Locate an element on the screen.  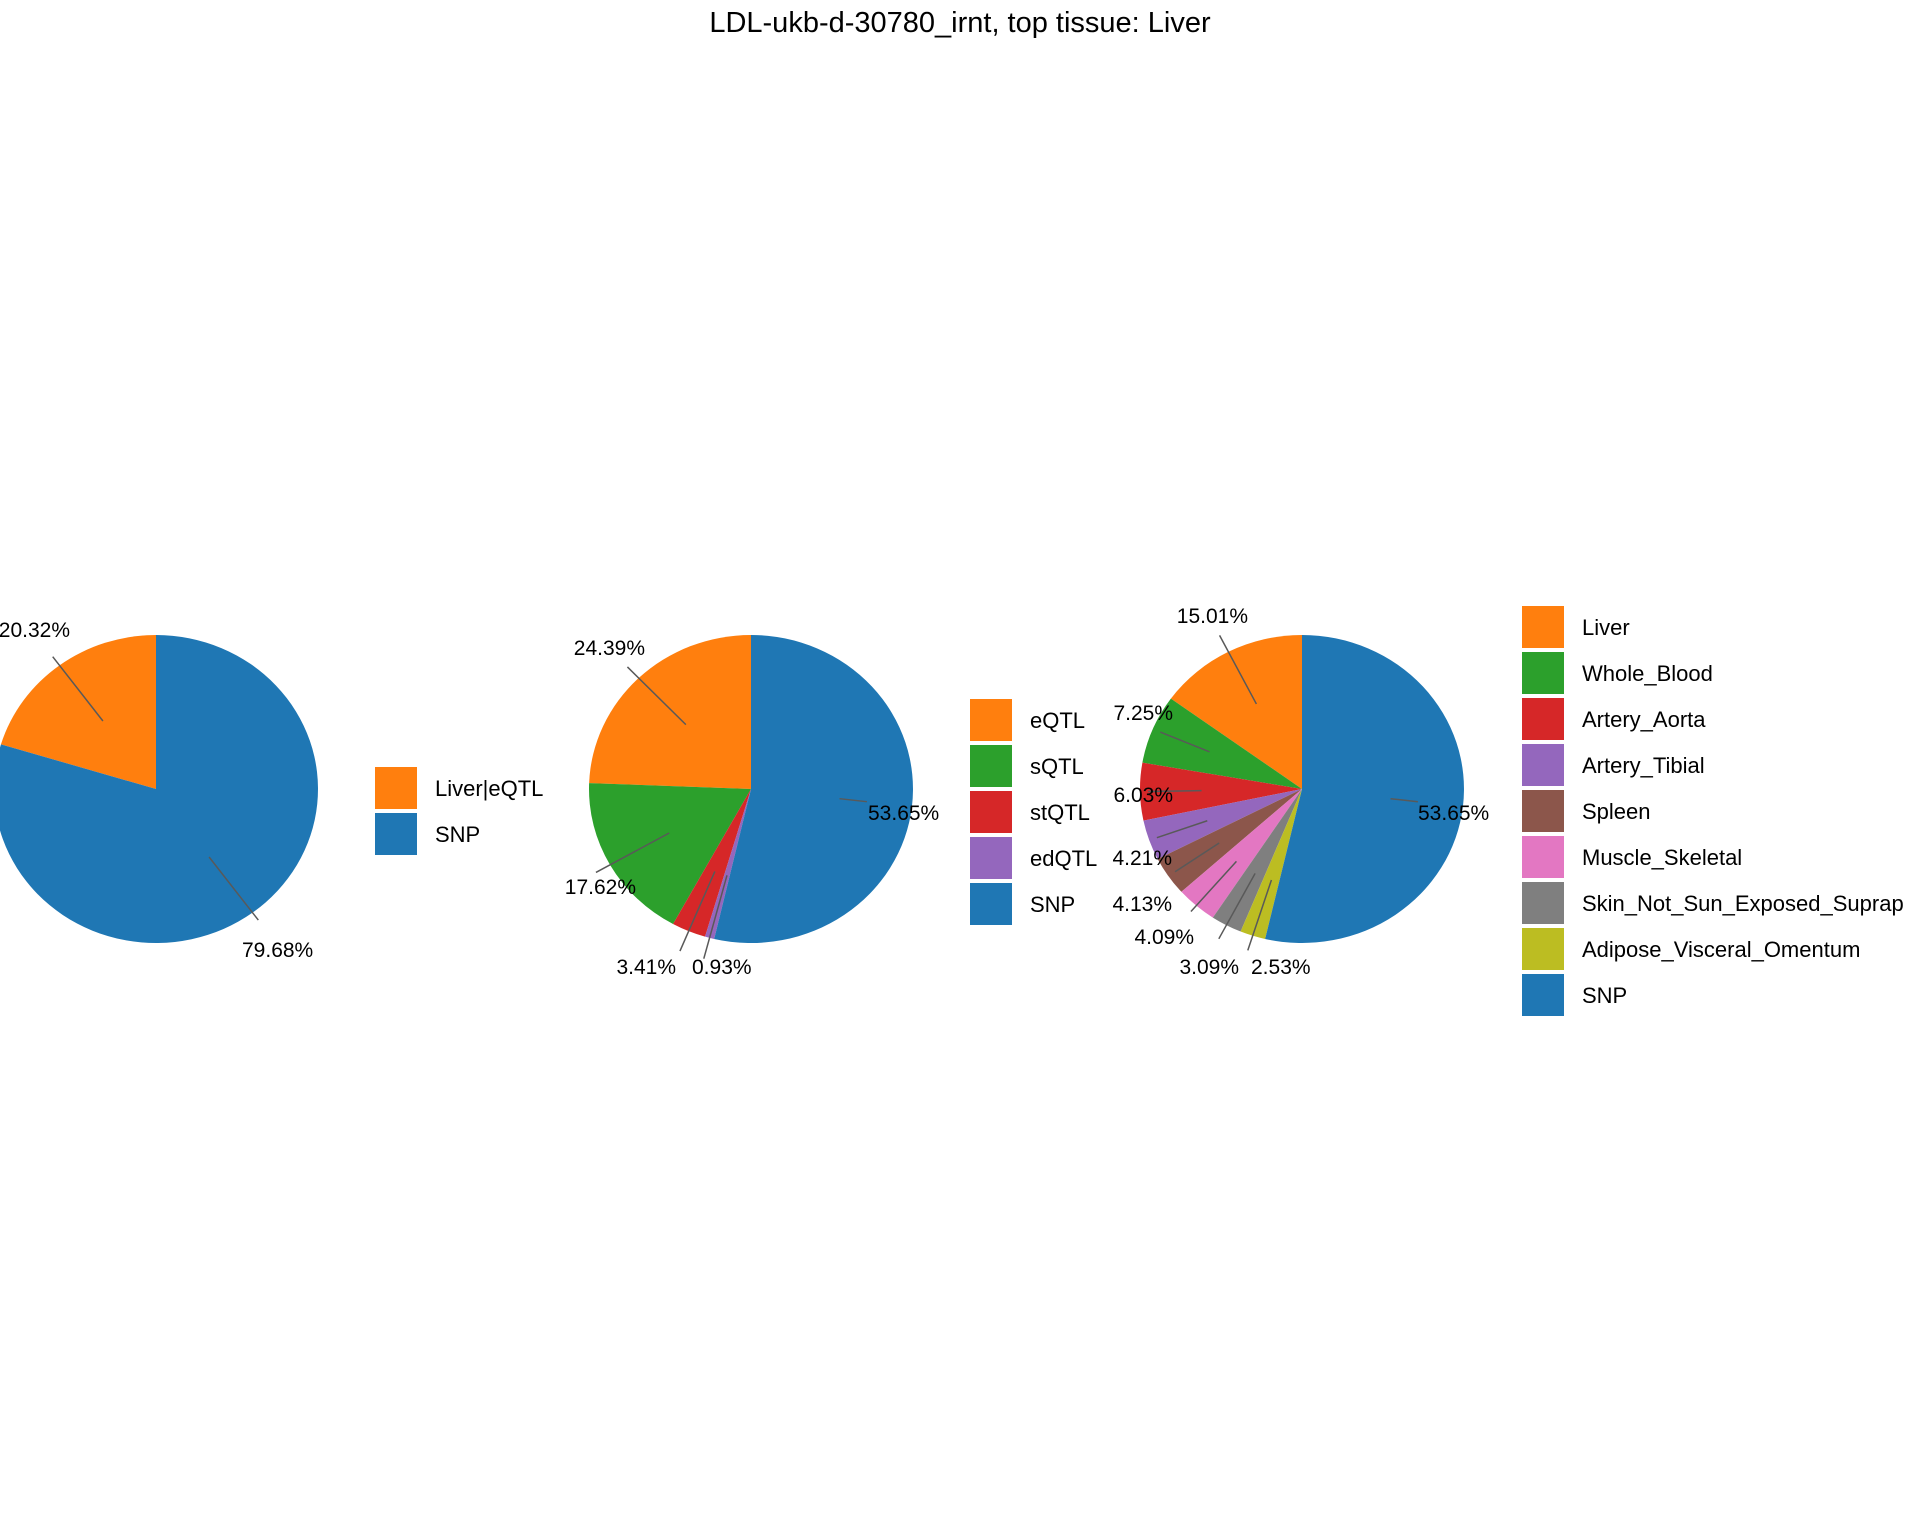
legend-label-sqtl: sQTL is located at coordinates (1057, 766).